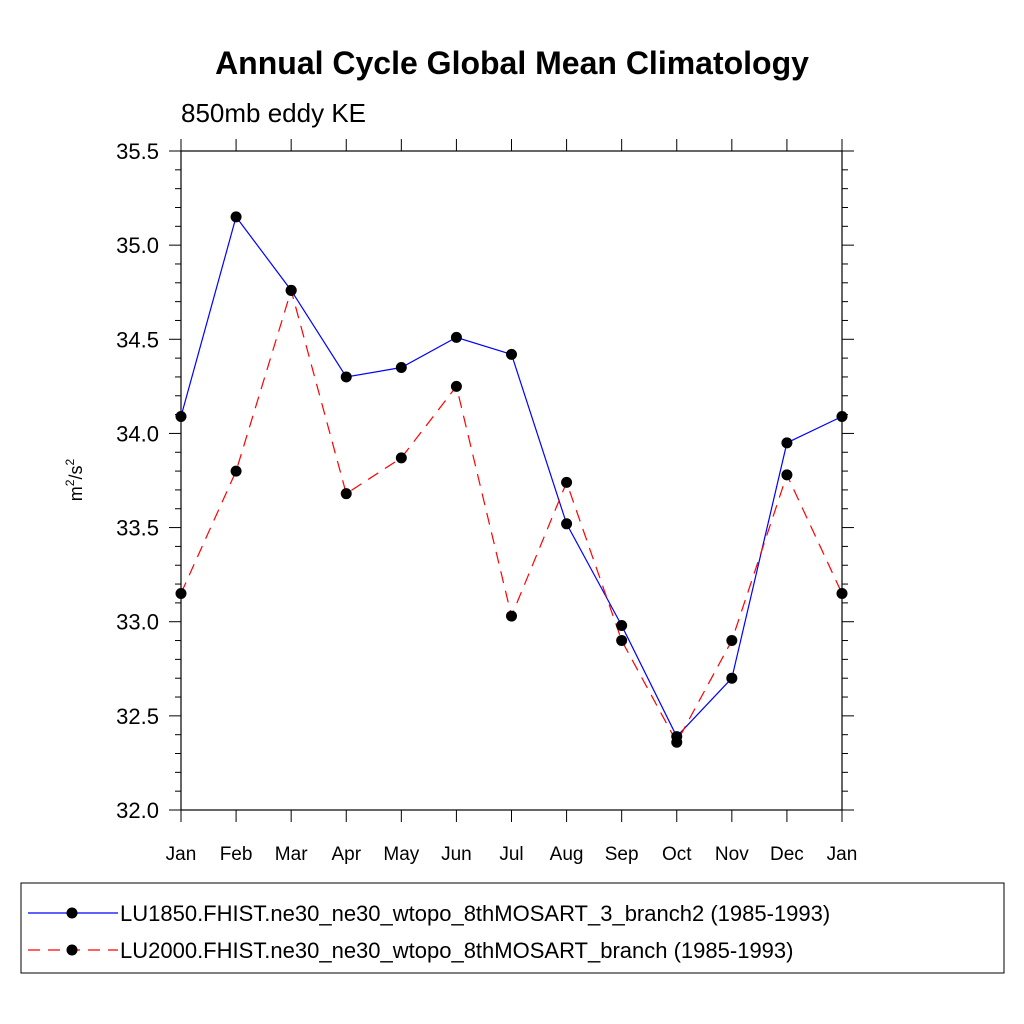 The height and width of the screenshot is (1024, 1024). What do you see at coordinates (137, 716) in the screenshot?
I see `y-tick-label: 32.5` at bounding box center [137, 716].